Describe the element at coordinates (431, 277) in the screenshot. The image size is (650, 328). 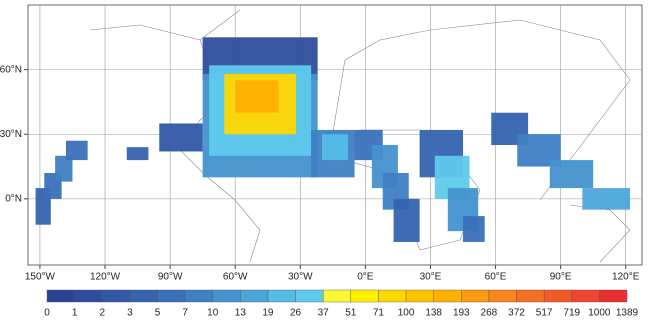
I see `x-tick-label: 30°E` at that location.